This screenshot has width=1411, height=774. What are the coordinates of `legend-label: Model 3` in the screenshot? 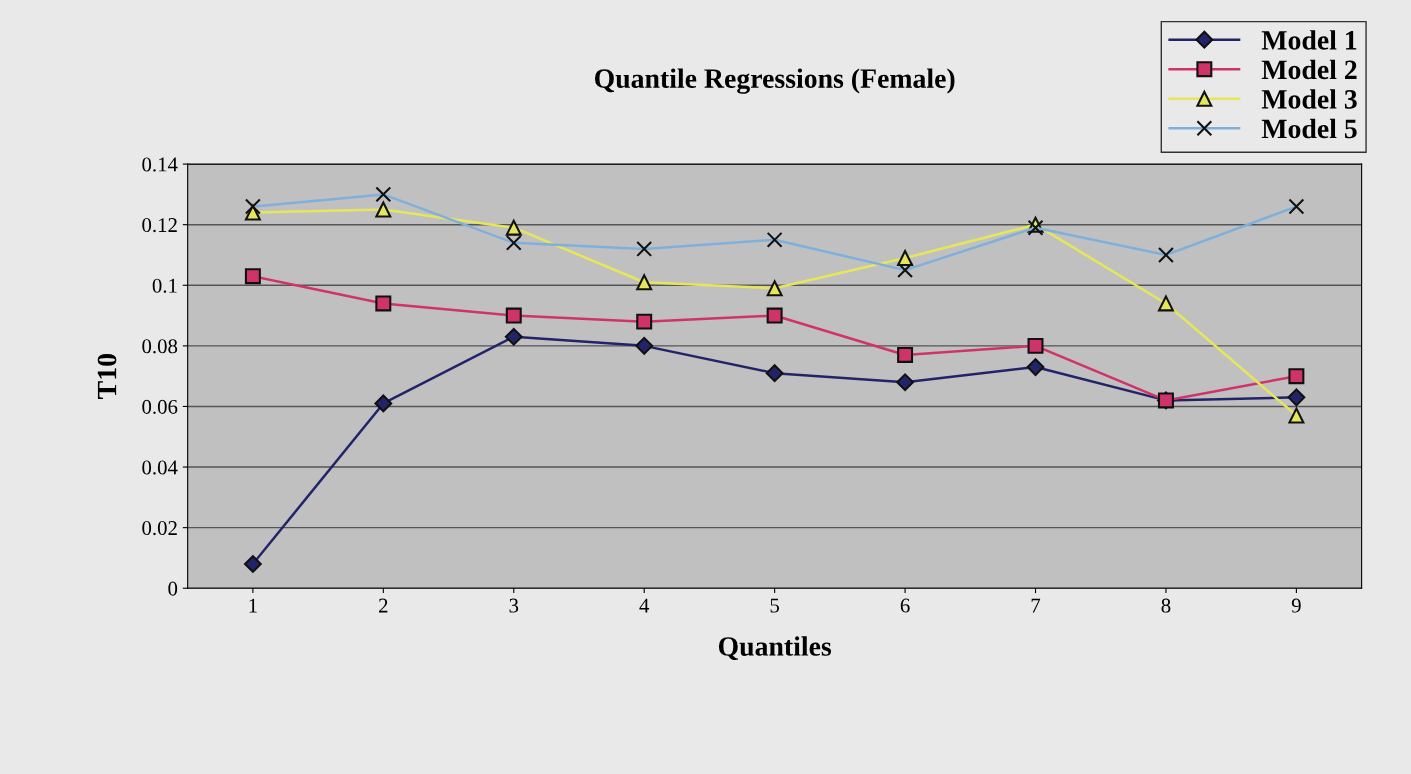 It's located at (1309, 99).